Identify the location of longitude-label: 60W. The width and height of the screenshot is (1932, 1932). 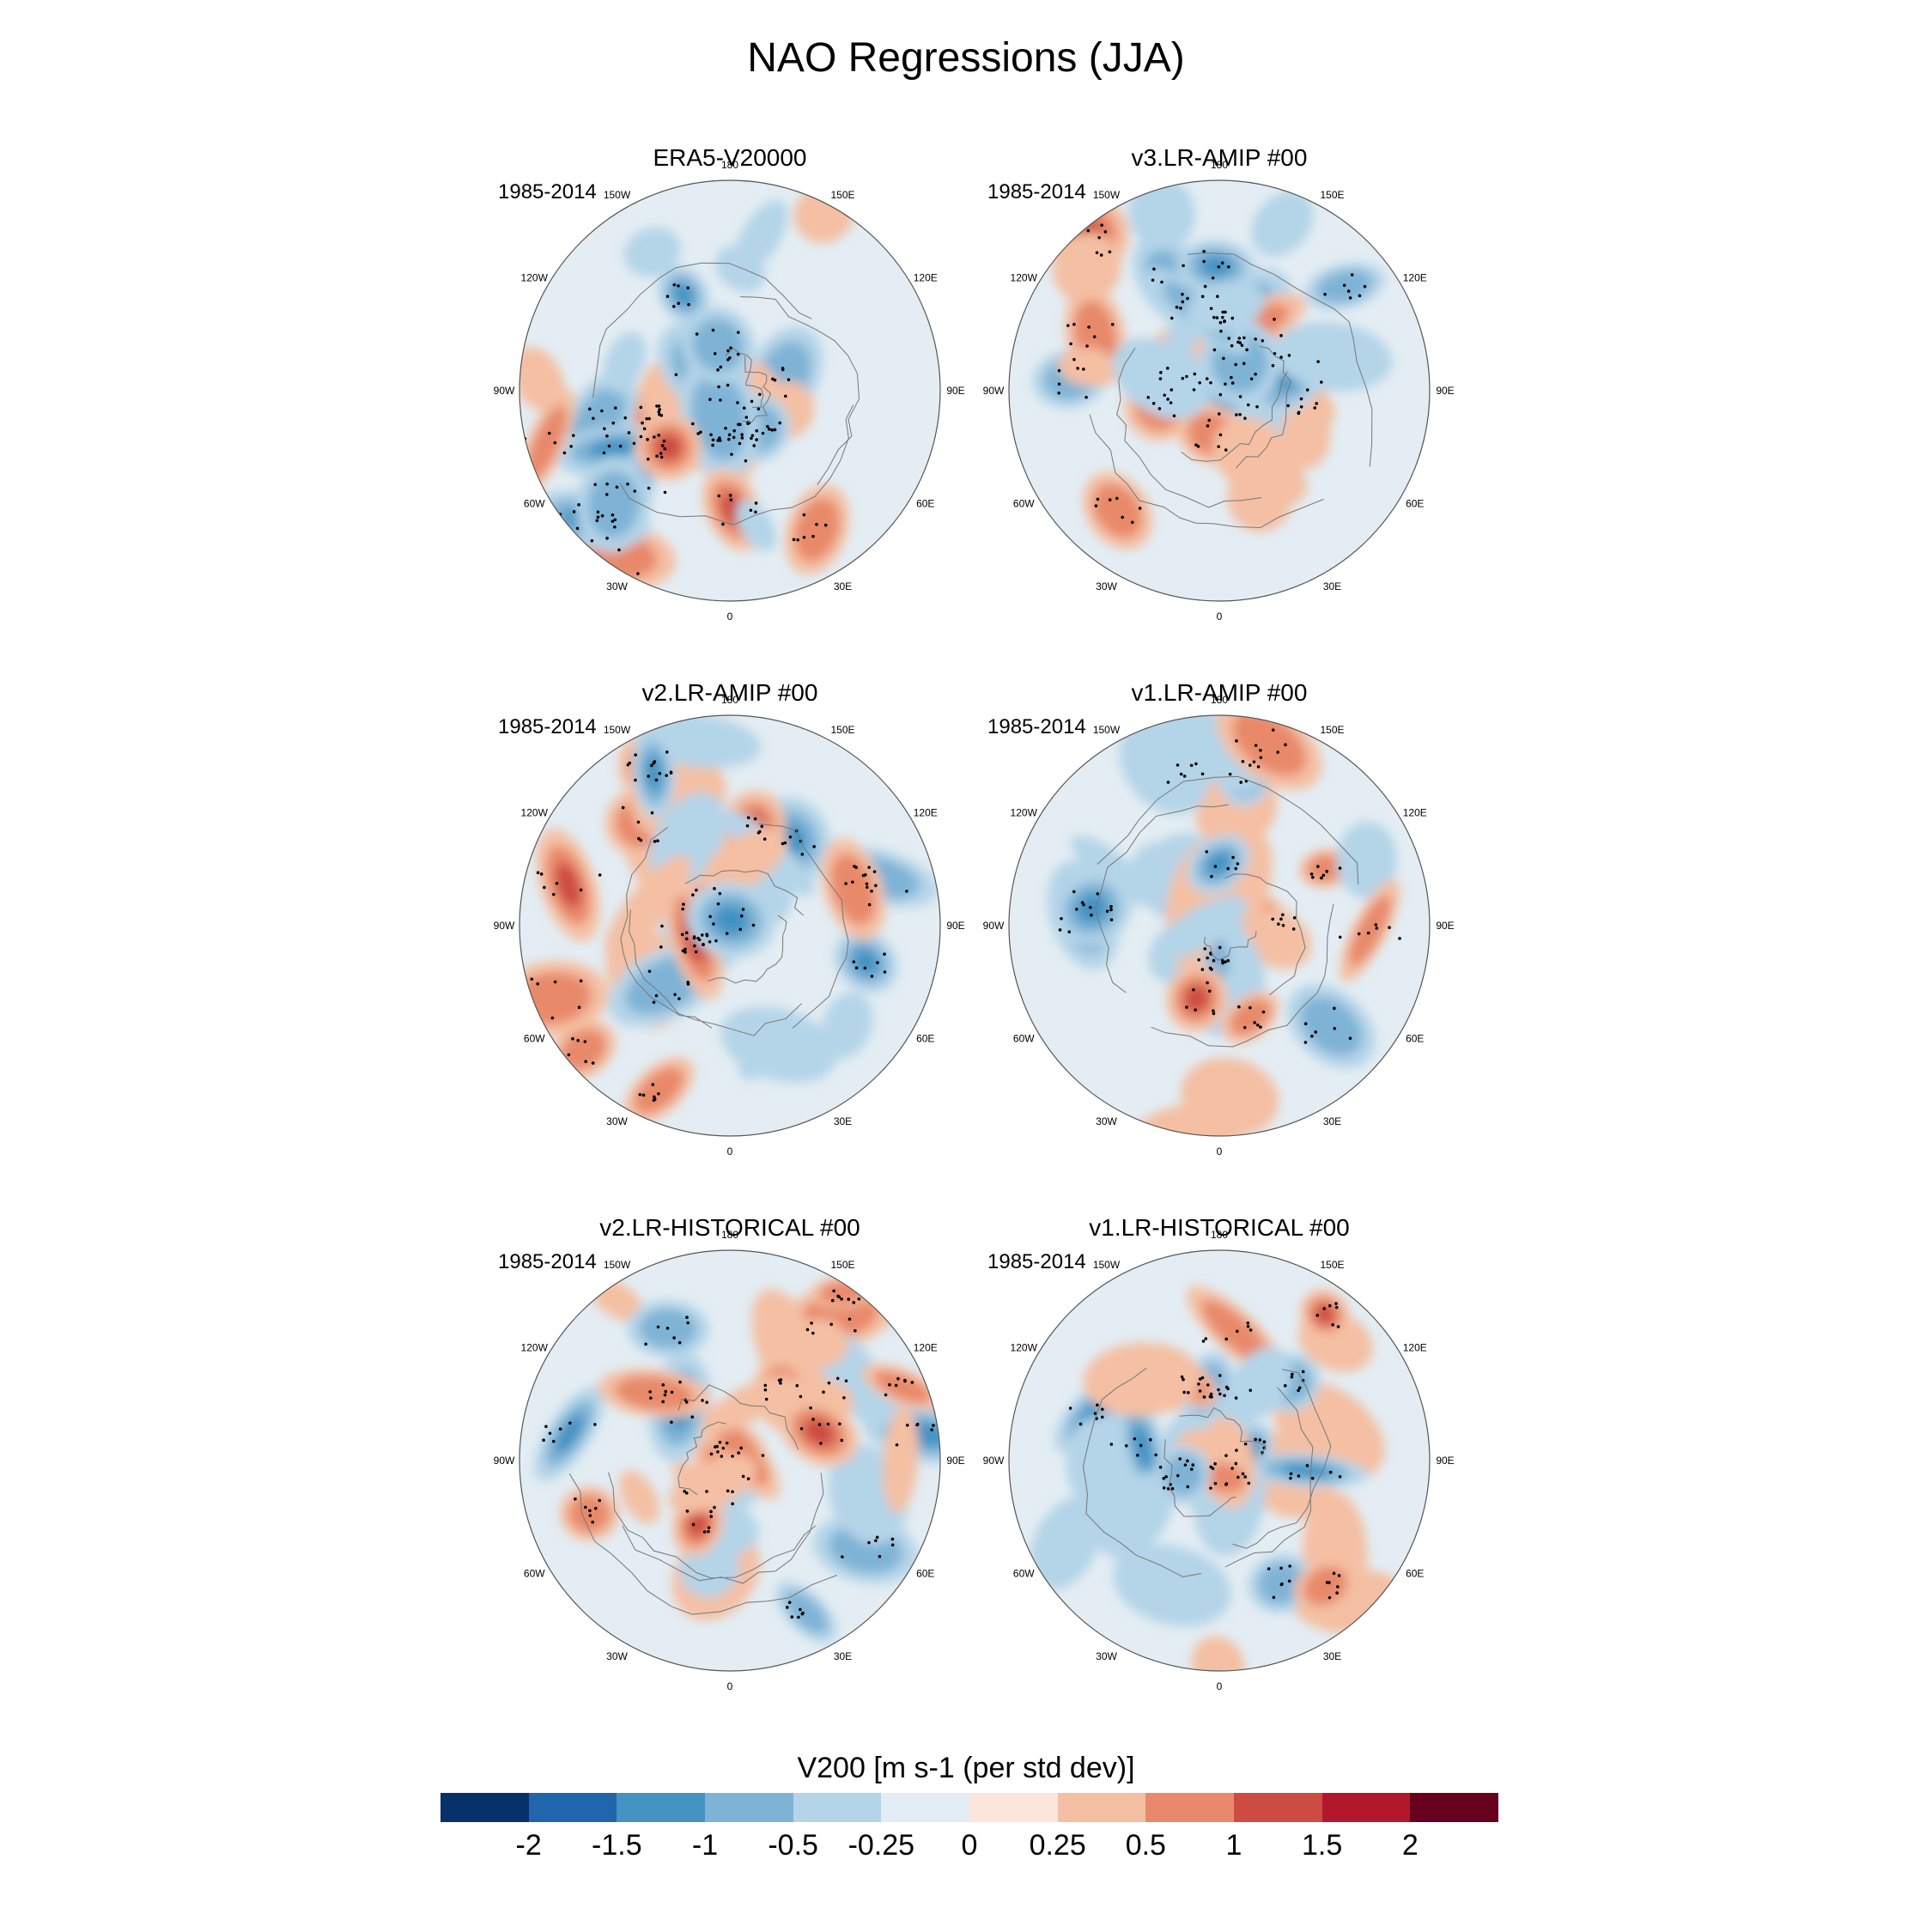
(534, 1039).